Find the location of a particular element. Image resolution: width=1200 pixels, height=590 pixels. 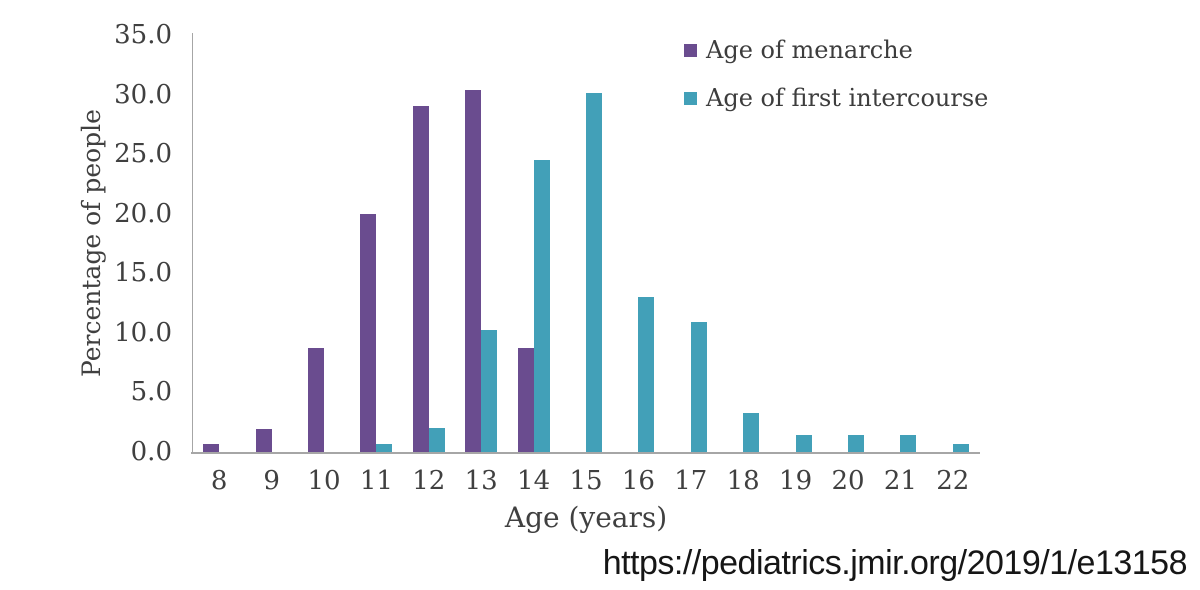

y-tick-label: 20.0 is located at coordinates (143, 213).